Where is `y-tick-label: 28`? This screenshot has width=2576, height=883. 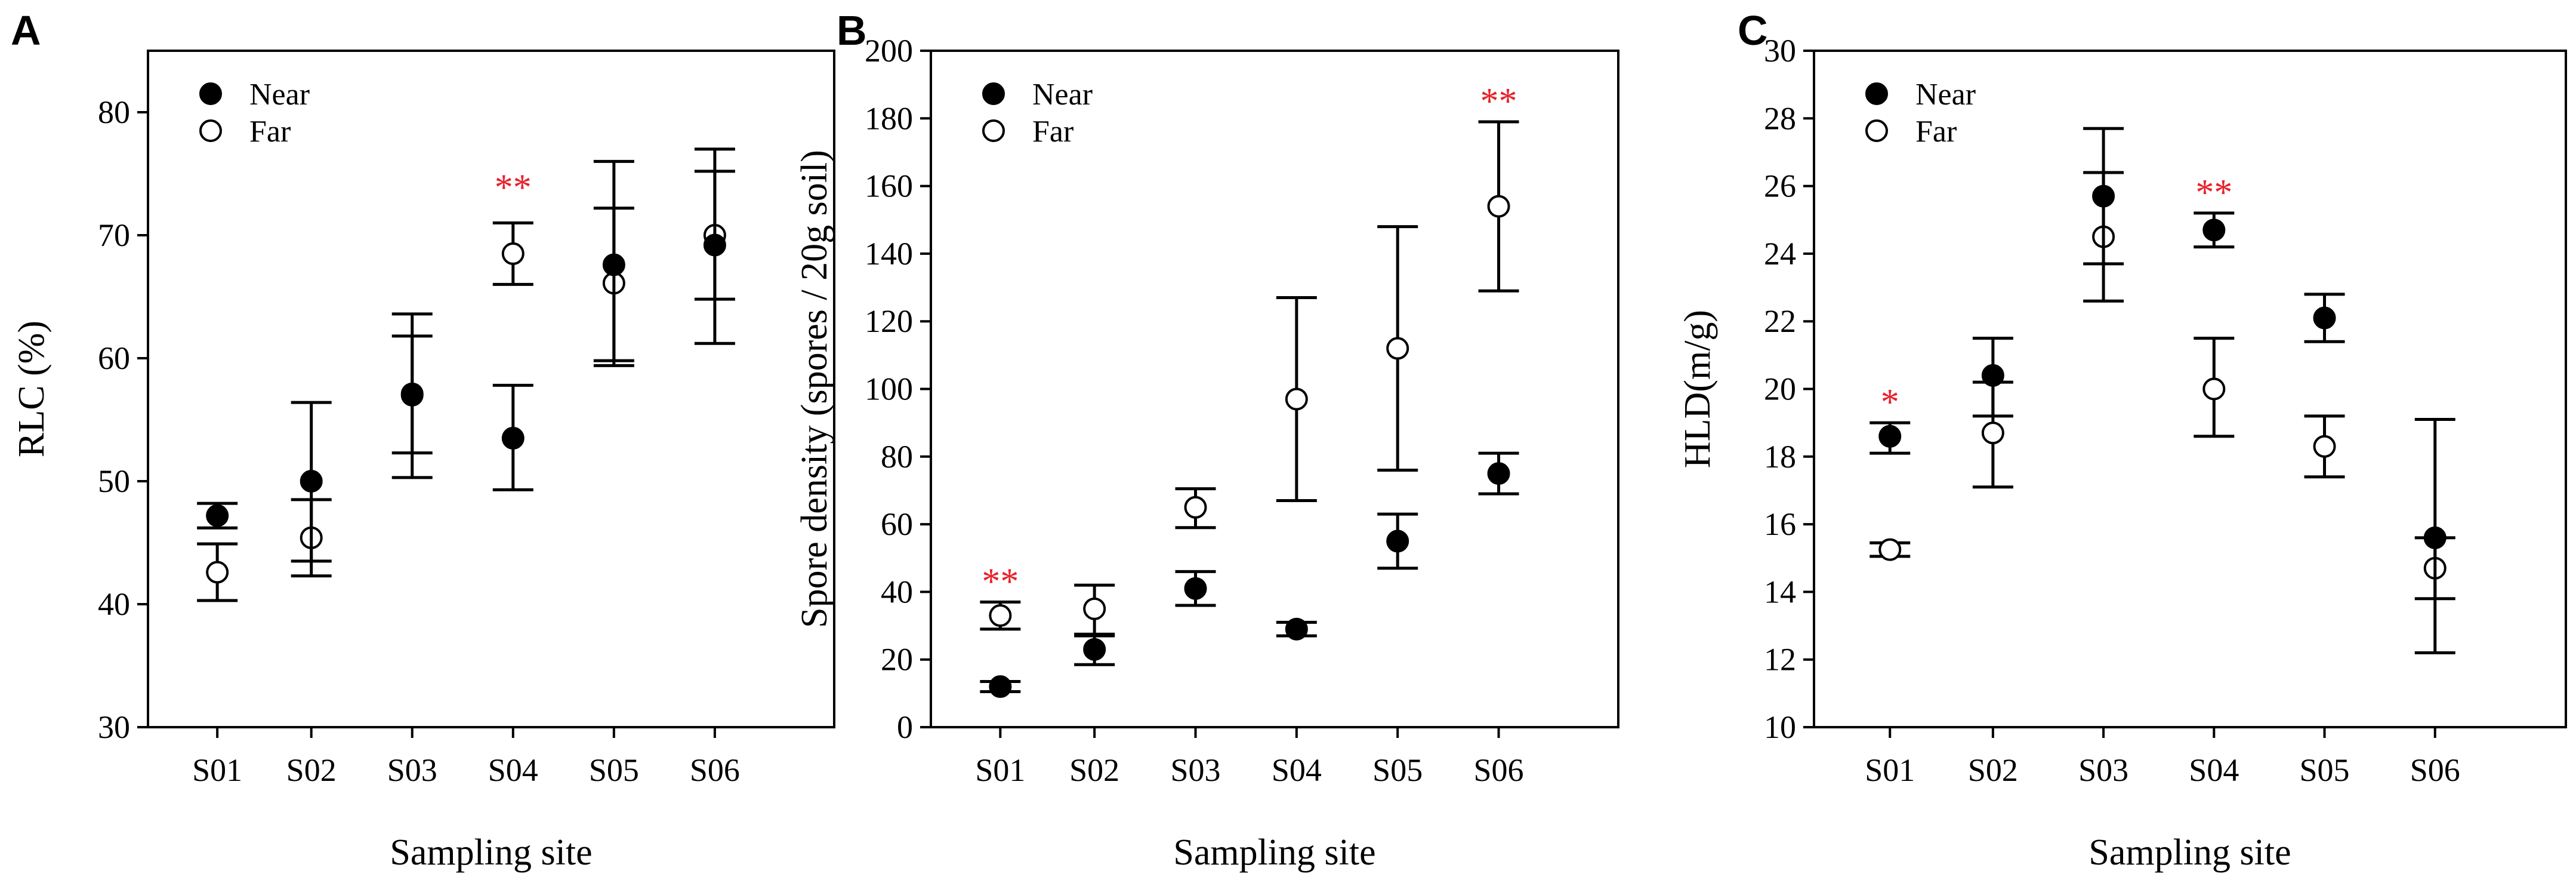 y-tick-label: 28 is located at coordinates (1780, 118).